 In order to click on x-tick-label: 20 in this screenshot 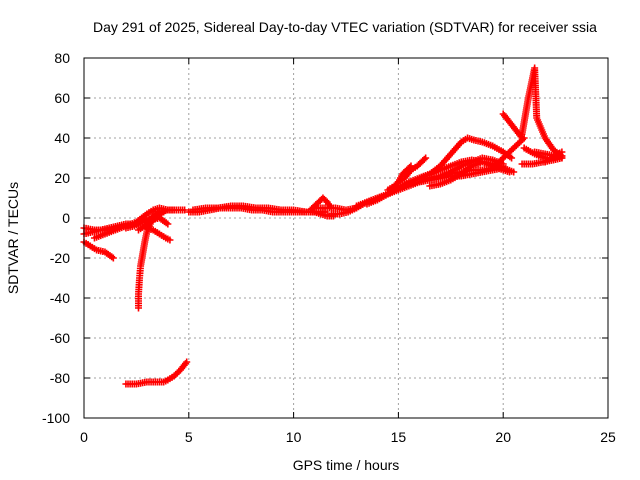, I will do `click(503, 437)`.